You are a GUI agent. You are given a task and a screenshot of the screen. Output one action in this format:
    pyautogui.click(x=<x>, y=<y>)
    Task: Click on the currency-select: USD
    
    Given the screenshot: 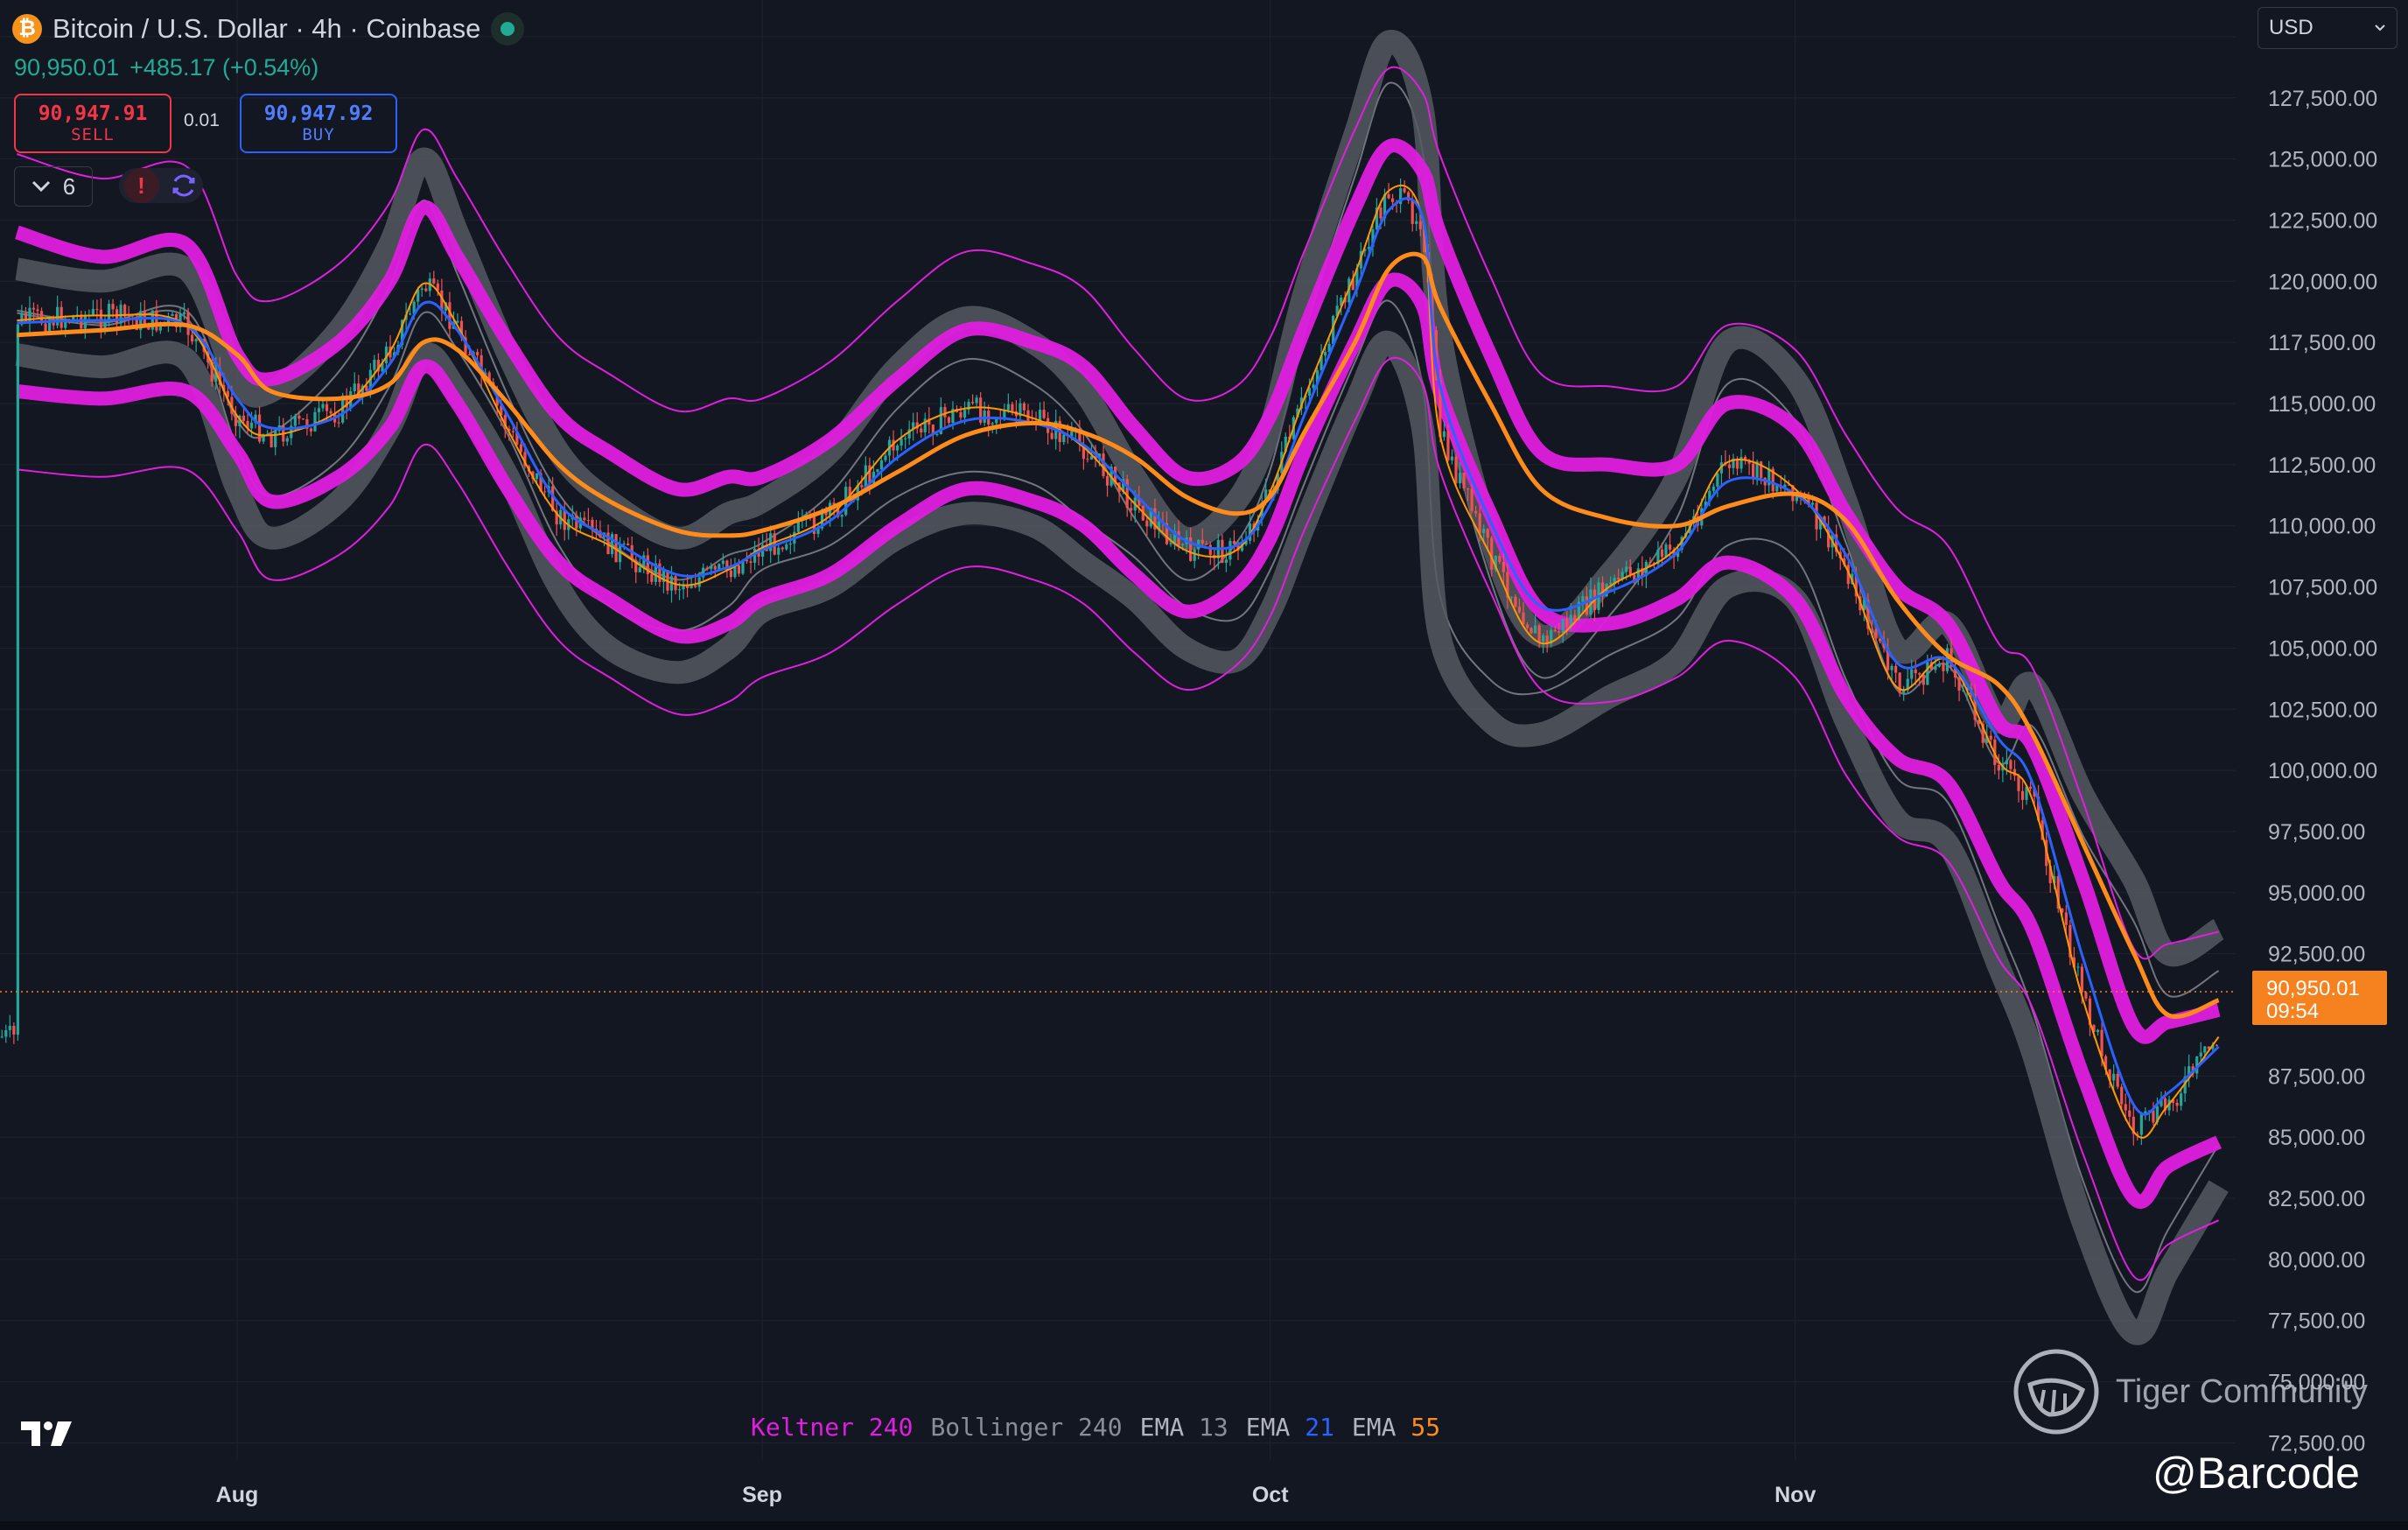 What is the action you would take?
    pyautogui.click(x=2328, y=28)
    